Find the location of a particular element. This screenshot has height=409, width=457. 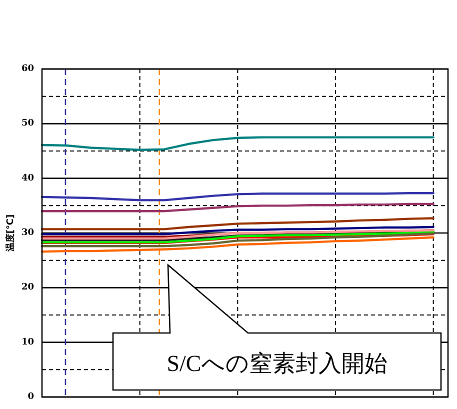

y-tick-label: 40 is located at coordinates (27, 178).